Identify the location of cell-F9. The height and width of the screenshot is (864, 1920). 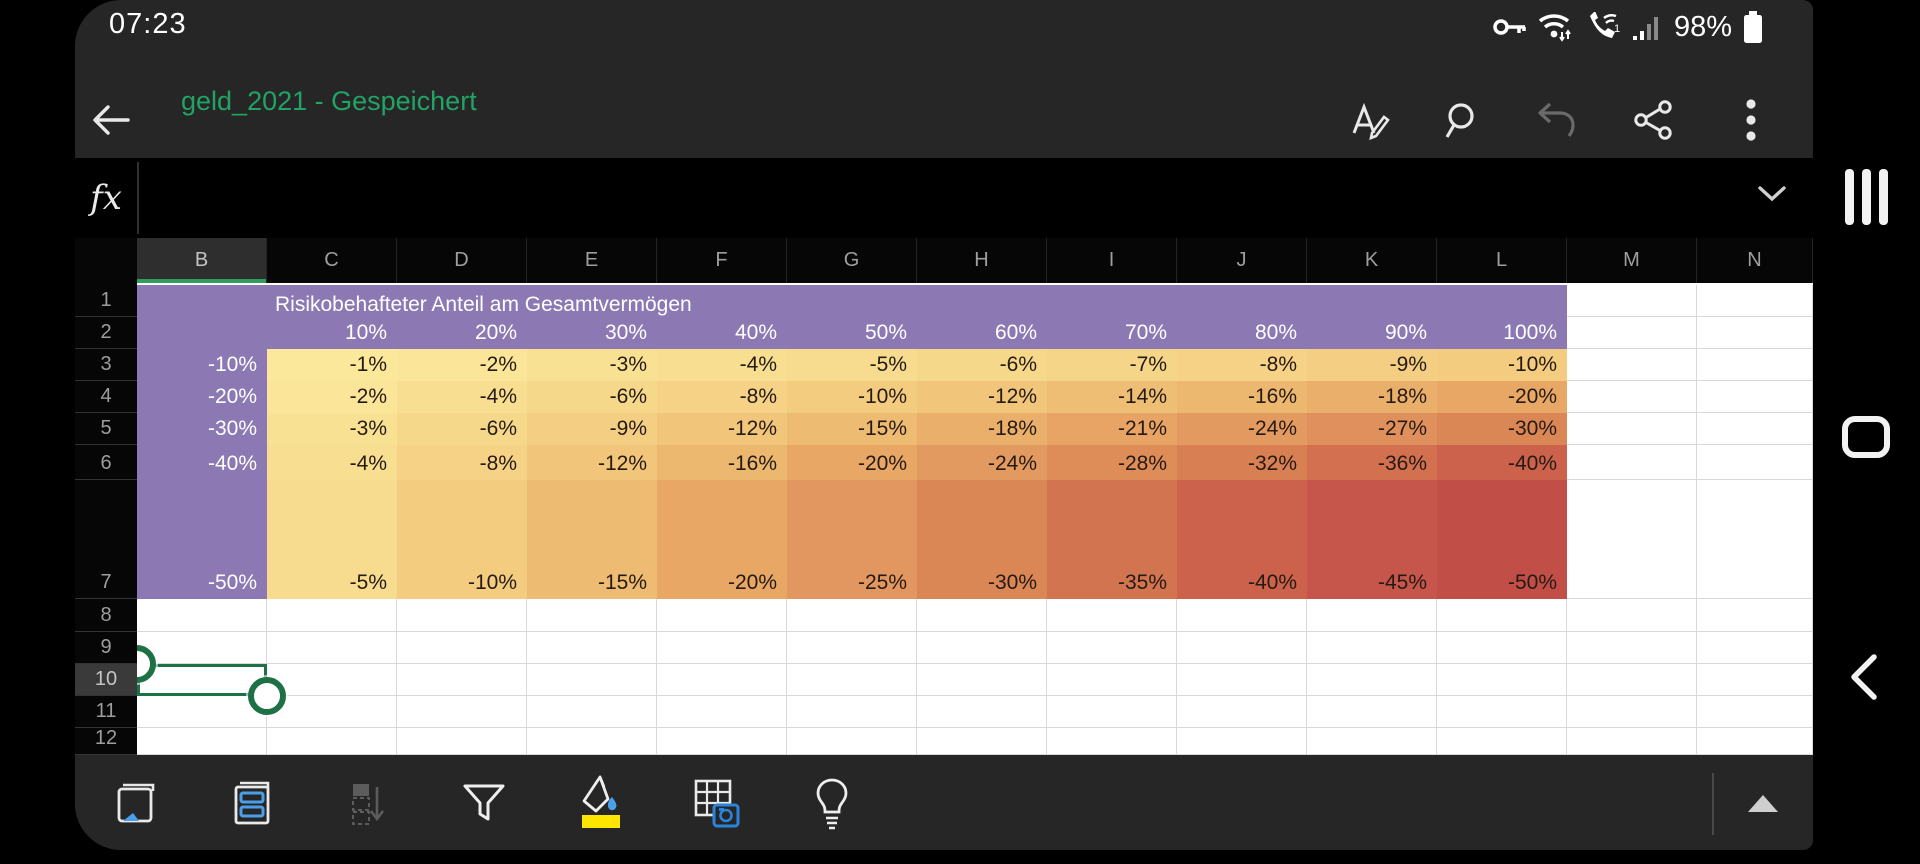
(722, 648).